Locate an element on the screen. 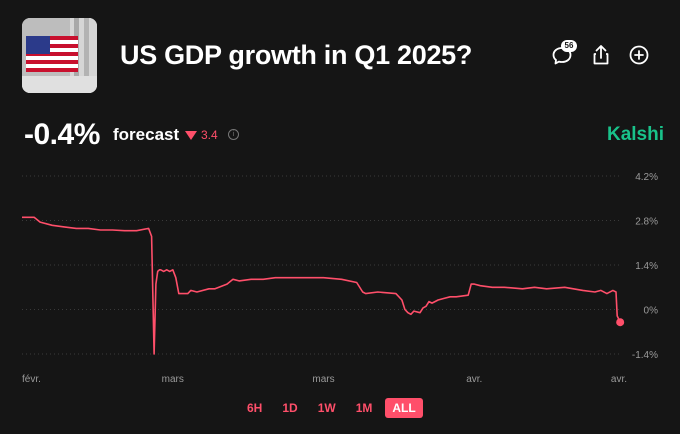 Image resolution: width=680 pixels, height=434 pixels. y-tick-label: 4.2% is located at coordinates (646, 177).